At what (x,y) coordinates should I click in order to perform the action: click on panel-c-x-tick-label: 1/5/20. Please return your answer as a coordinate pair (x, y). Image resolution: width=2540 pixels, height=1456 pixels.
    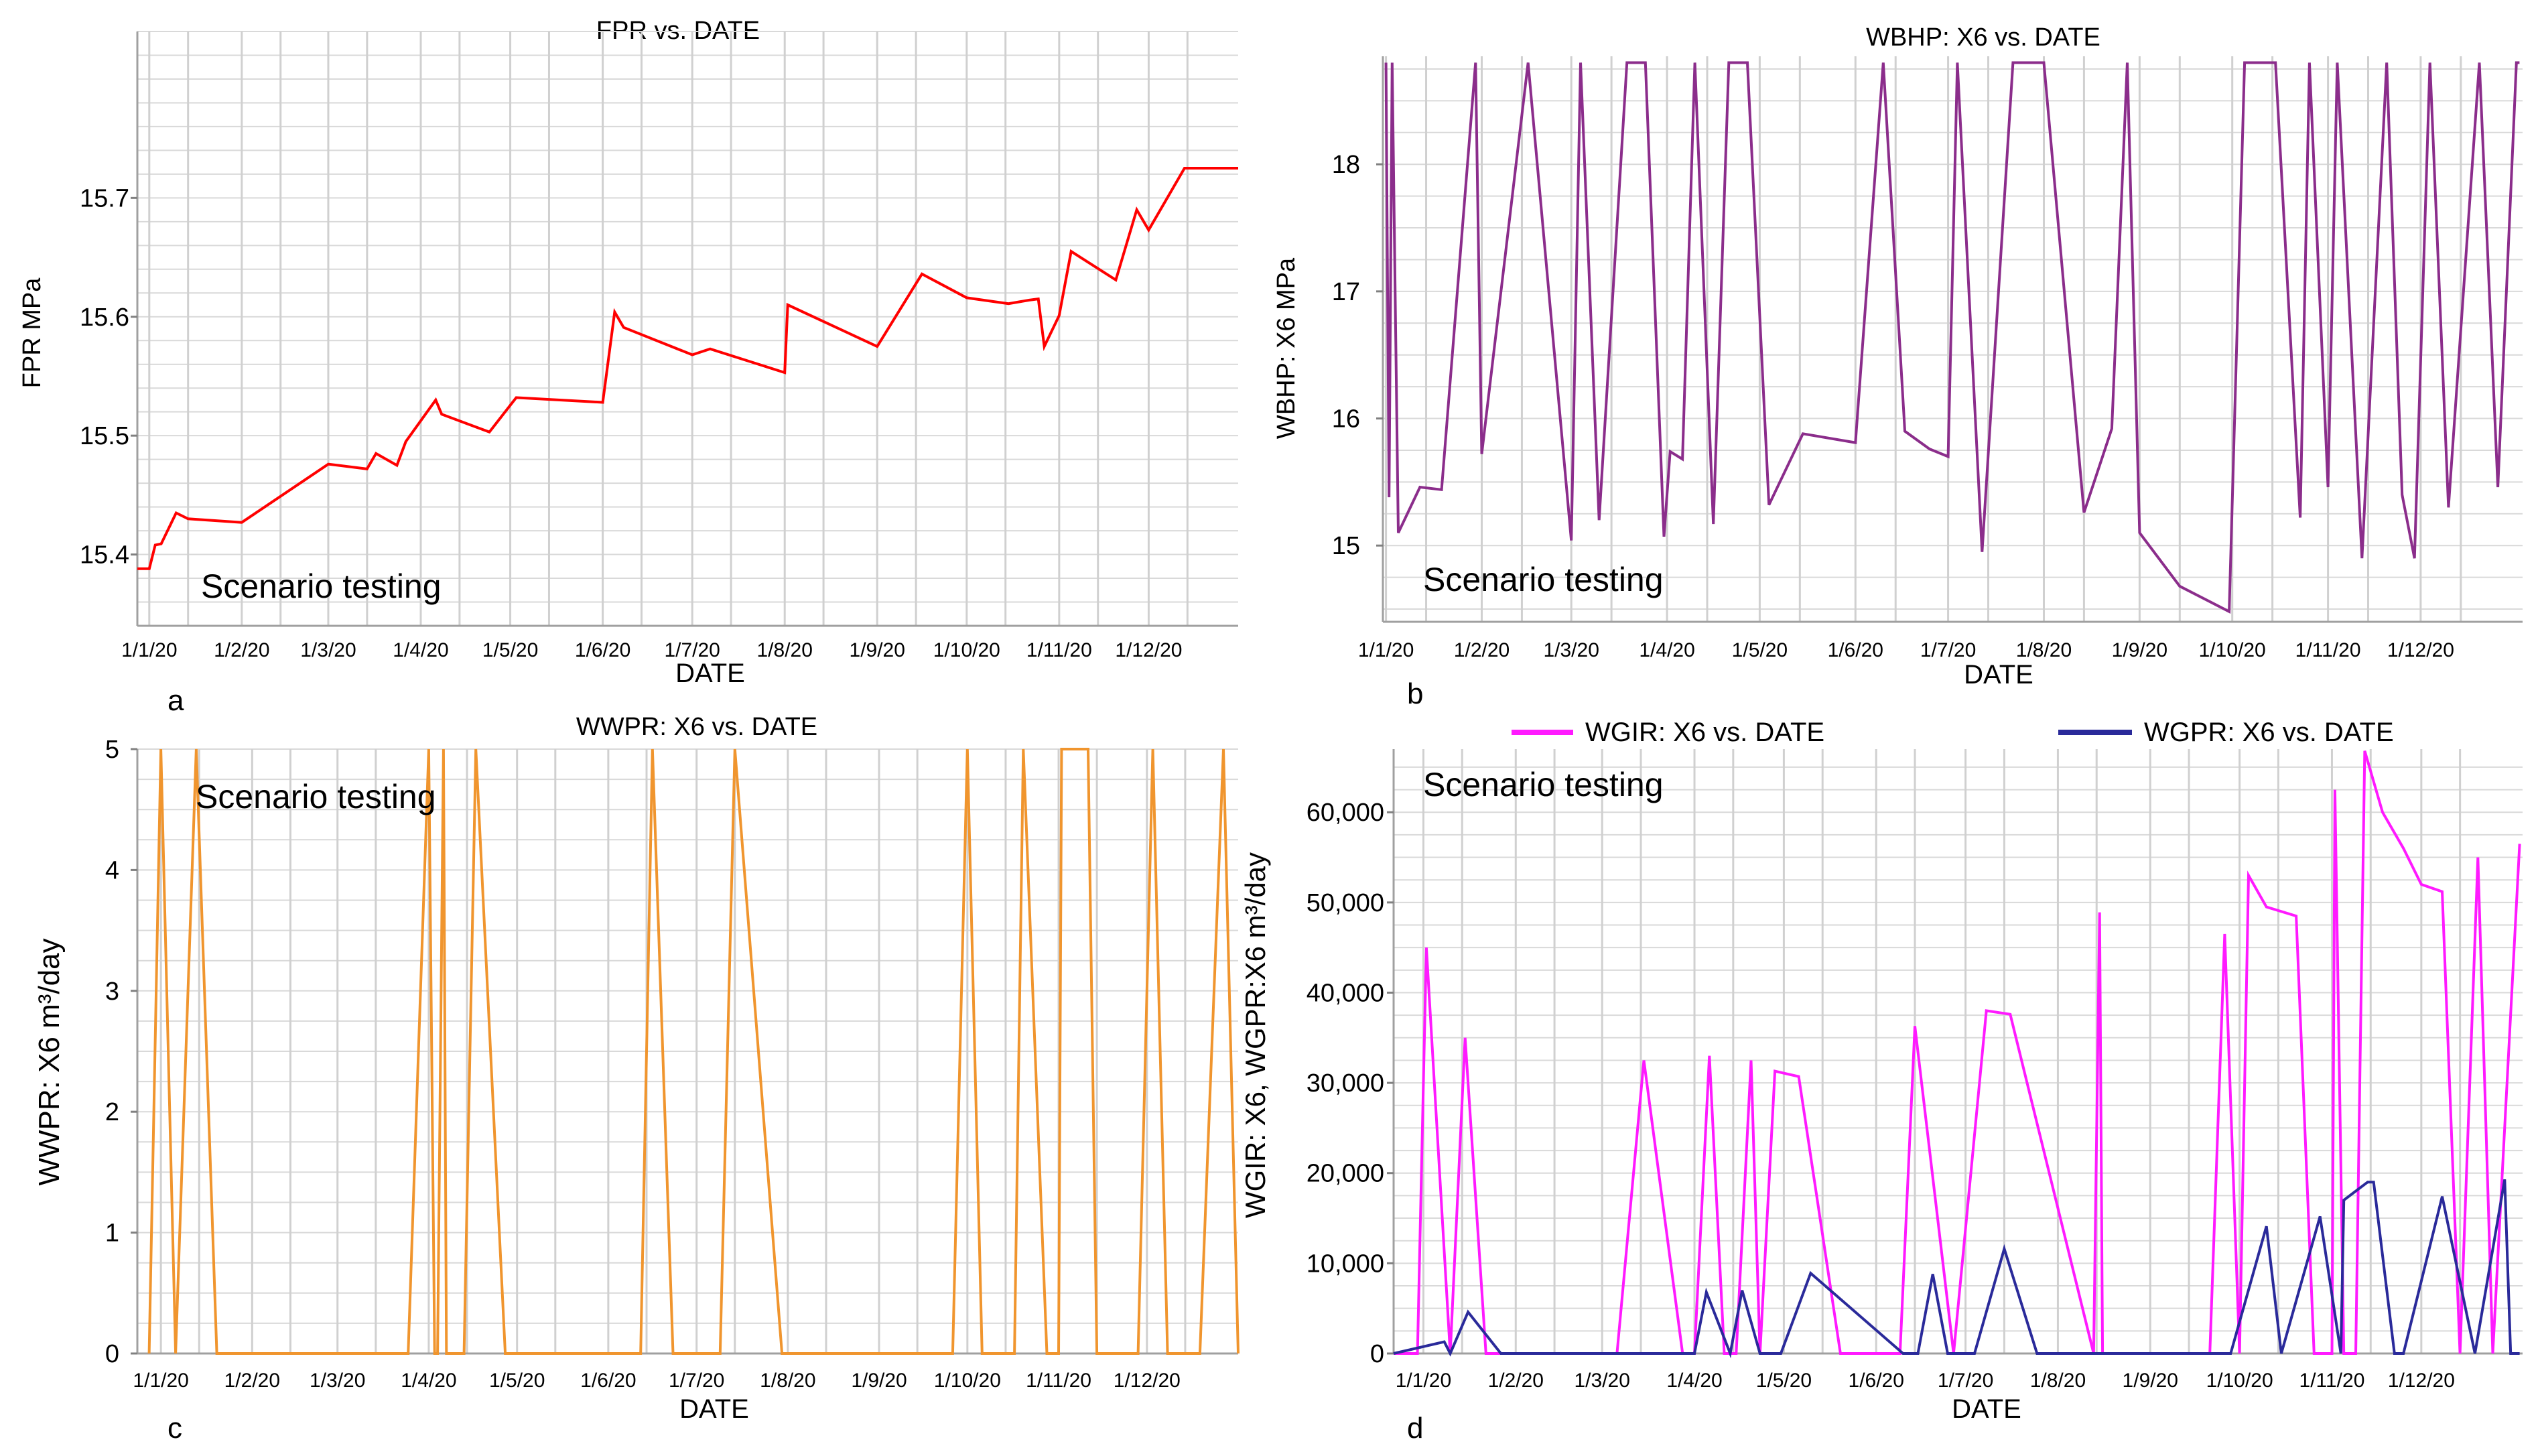
    Looking at the image, I should click on (517, 1381).